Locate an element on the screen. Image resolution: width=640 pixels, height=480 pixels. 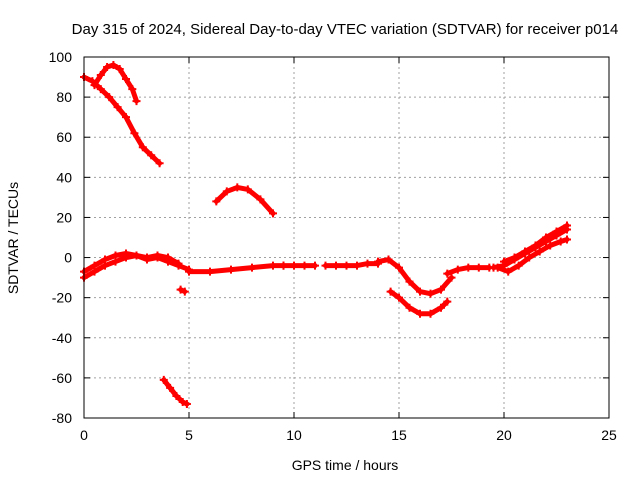
y-tick-label: 60 is located at coordinates (64, 137).